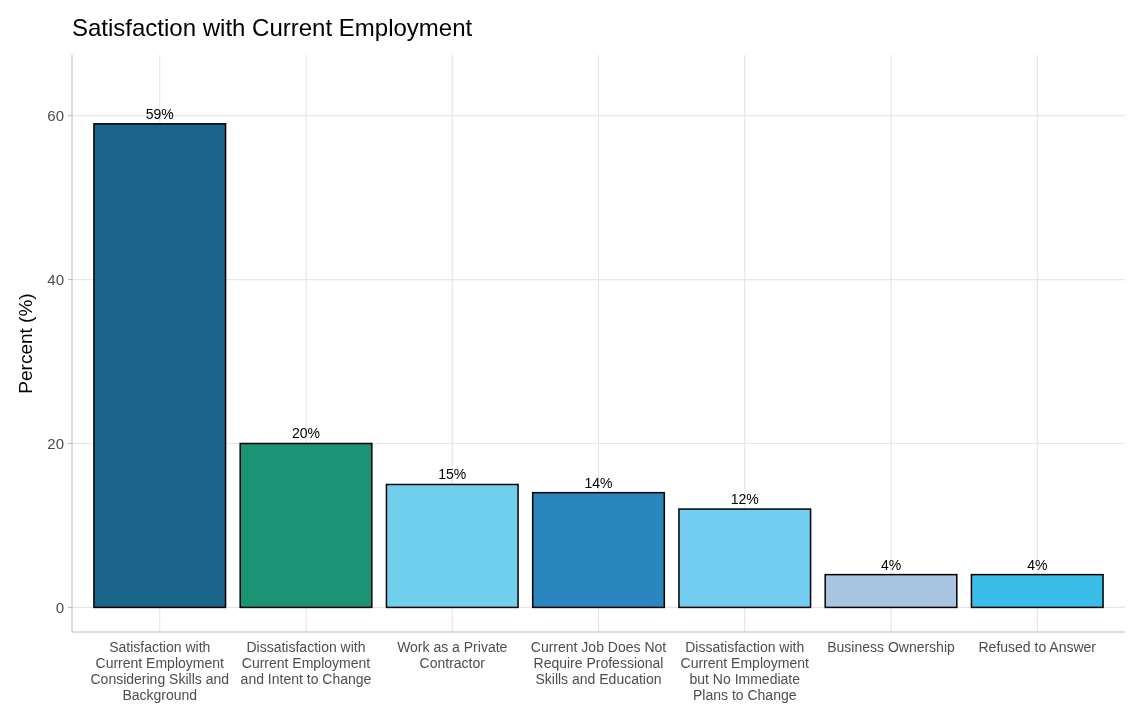 This screenshot has height=715, width=1135. What do you see at coordinates (59, 607) in the screenshot?
I see `y-tick-label: 0` at bounding box center [59, 607].